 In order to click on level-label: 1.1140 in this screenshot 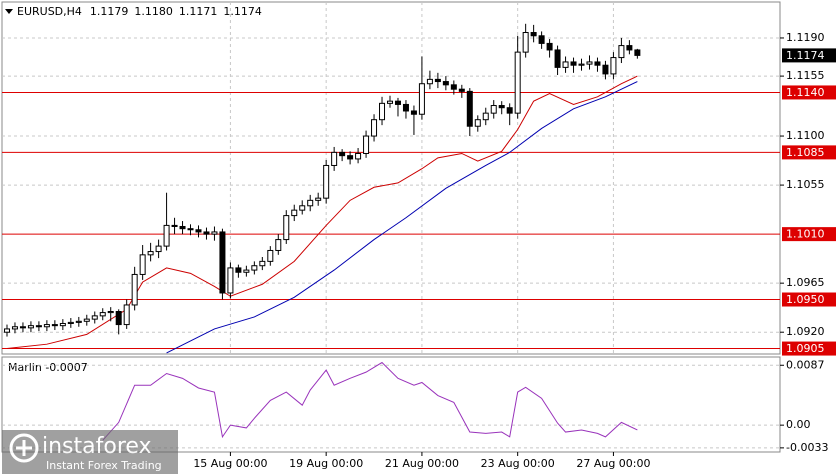, I will do `click(805, 92)`.